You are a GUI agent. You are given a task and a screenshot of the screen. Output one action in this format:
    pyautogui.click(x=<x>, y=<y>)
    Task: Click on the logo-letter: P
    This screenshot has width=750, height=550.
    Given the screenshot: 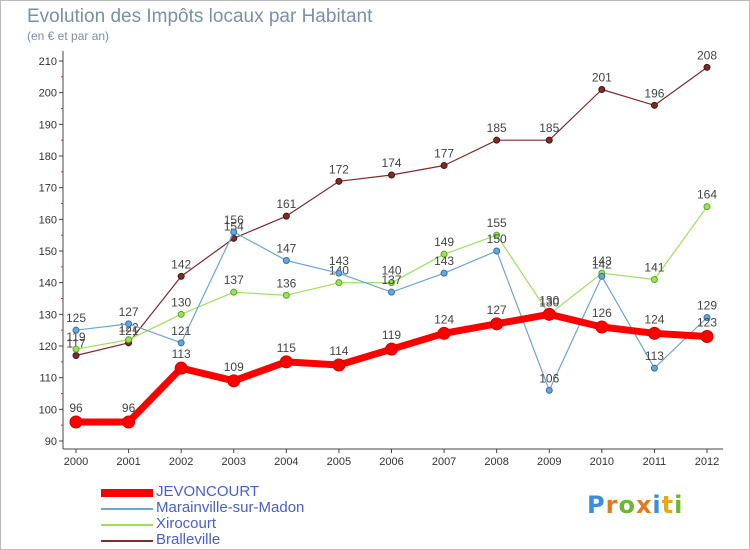 What is the action you would take?
    pyautogui.click(x=596, y=505)
    